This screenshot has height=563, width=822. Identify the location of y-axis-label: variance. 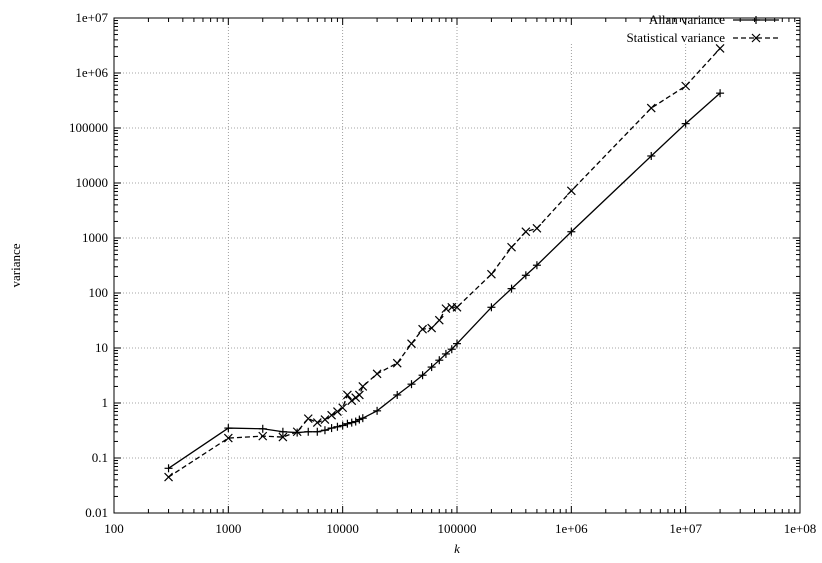
(15, 265).